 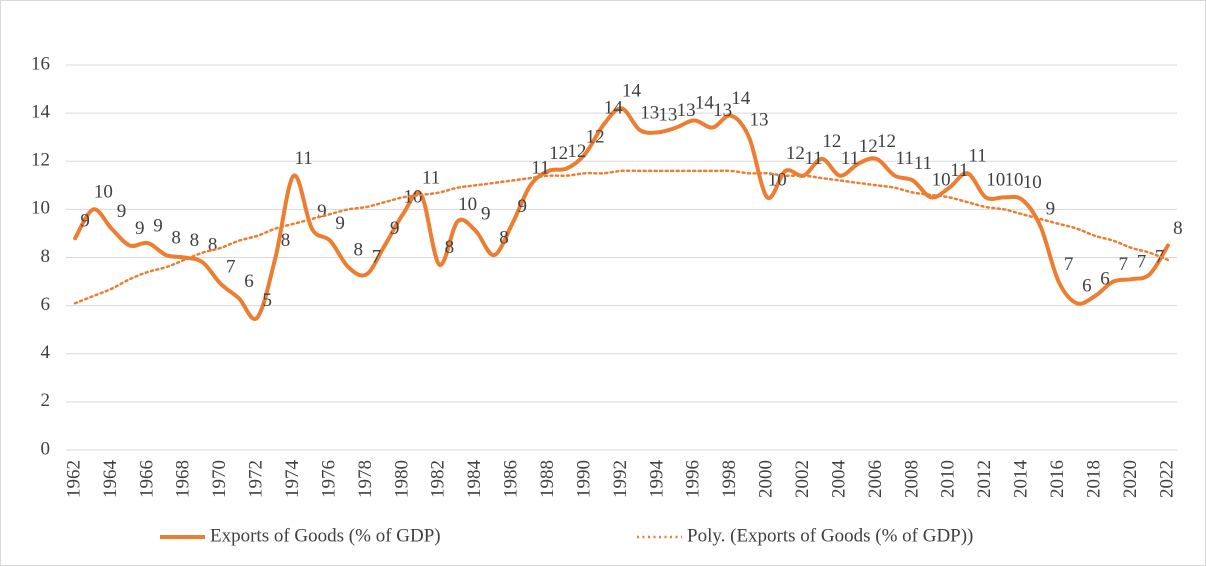 I want to click on x-tick-label: 1974, so click(x=292, y=479).